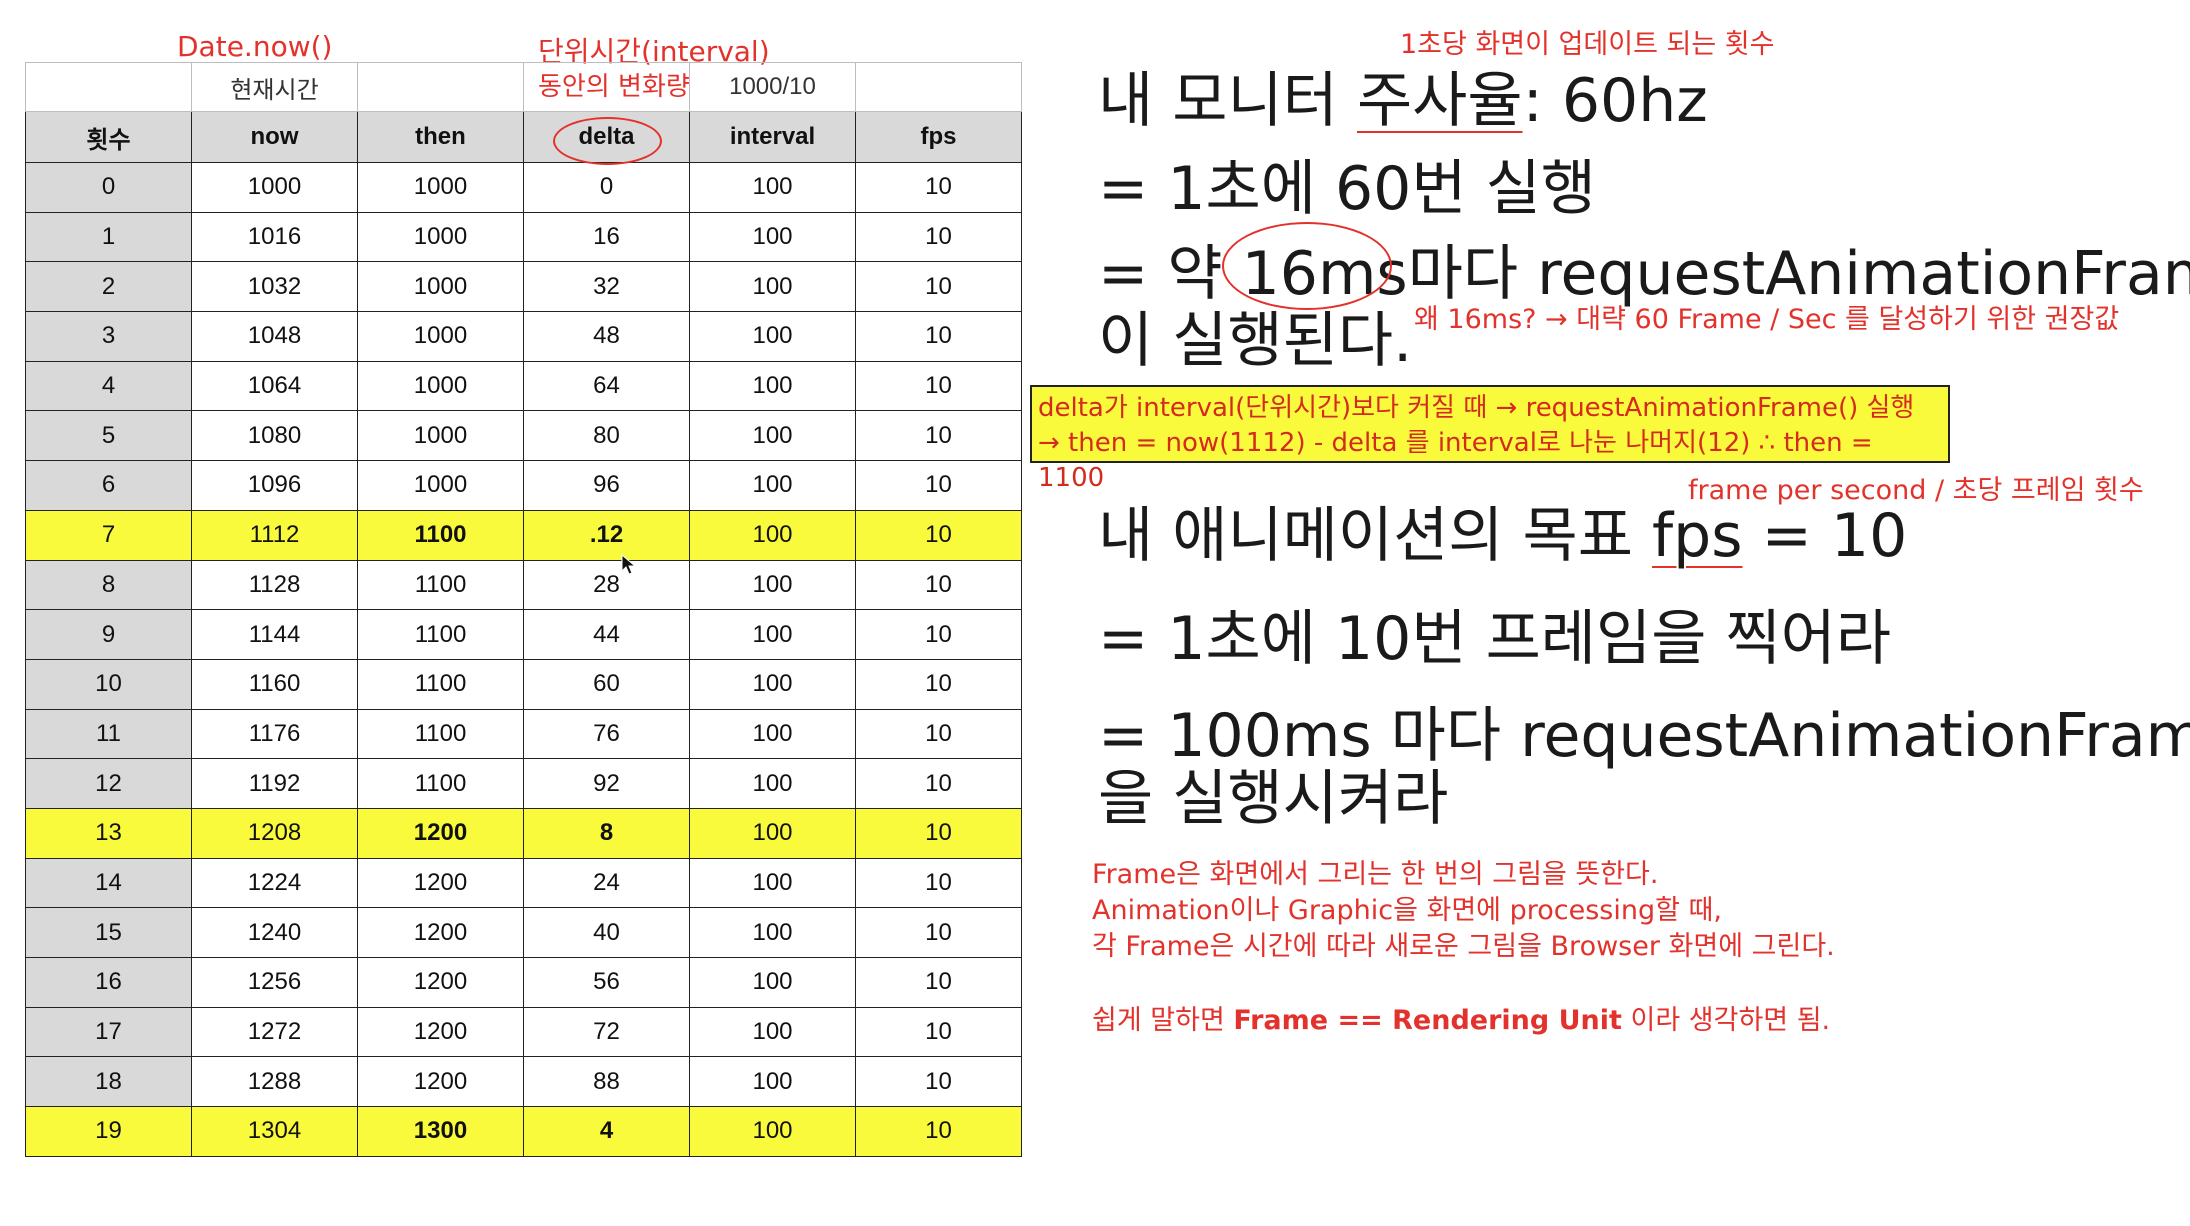 The width and height of the screenshot is (2190, 1226). I want to click on goal-line: 내 애니메이션의 목표 fps = 10, so click(1502, 530).